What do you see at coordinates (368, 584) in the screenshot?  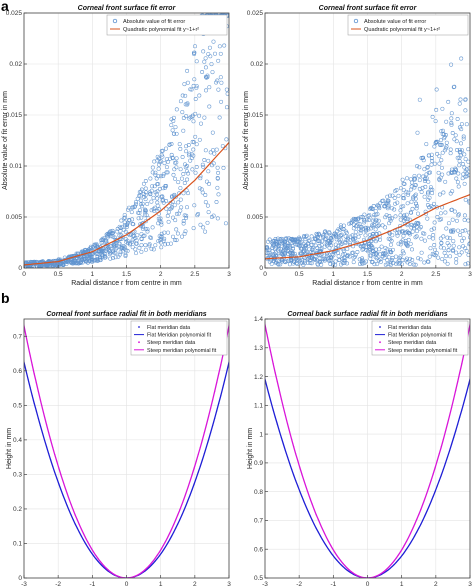 I see `x-tick-label: 0` at bounding box center [368, 584].